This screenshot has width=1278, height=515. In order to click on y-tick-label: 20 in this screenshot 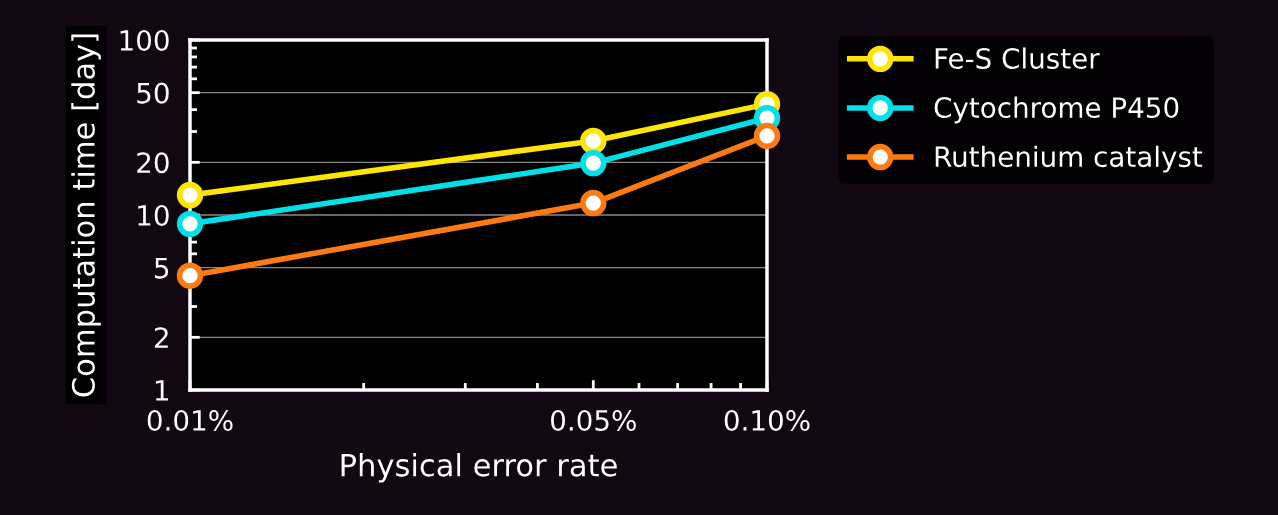, I will do `click(153, 163)`.